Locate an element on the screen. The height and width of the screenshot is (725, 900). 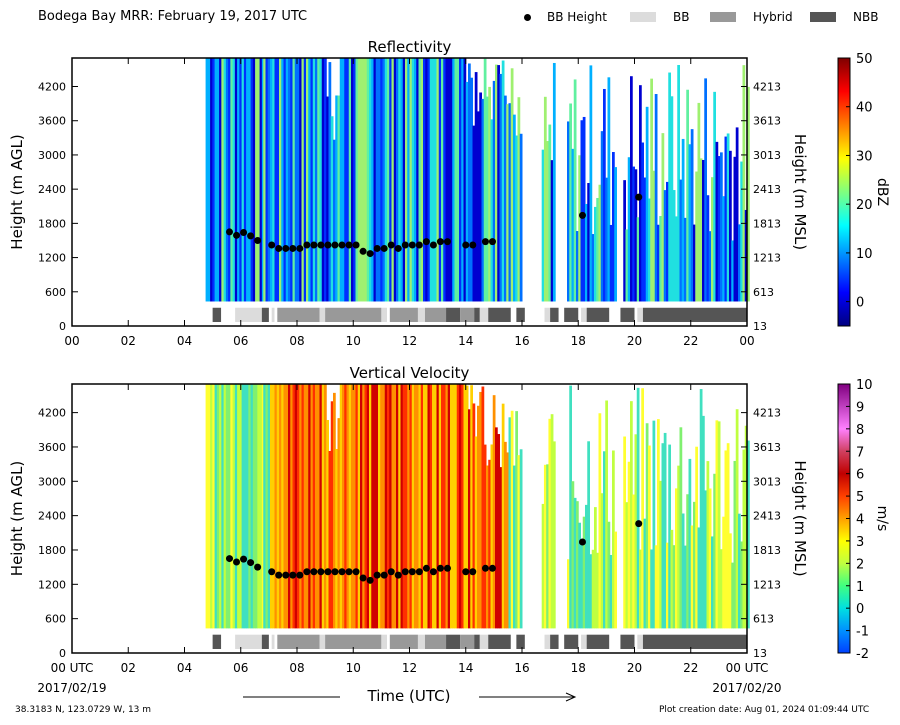
xtick-label: 14 is located at coordinates (465, 668).